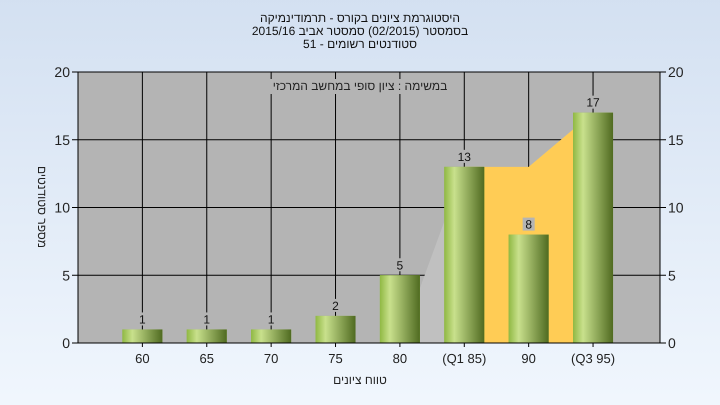 Image resolution: width=720 pixels, height=405 pixels. Describe the element at coordinates (66, 343) in the screenshot. I see `y-tick-label: 0` at that location.